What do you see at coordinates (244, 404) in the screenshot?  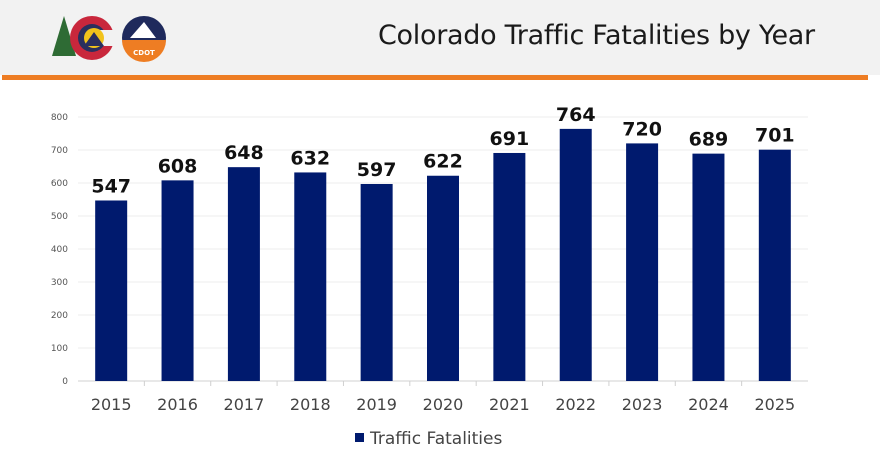 I see `x-tick-label: 2017` at bounding box center [244, 404].